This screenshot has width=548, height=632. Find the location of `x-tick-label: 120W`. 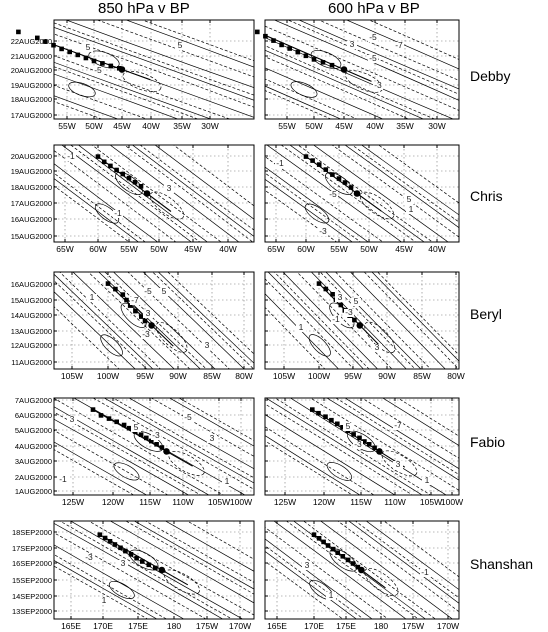

x-tick-label: 120W is located at coordinates (113, 502).